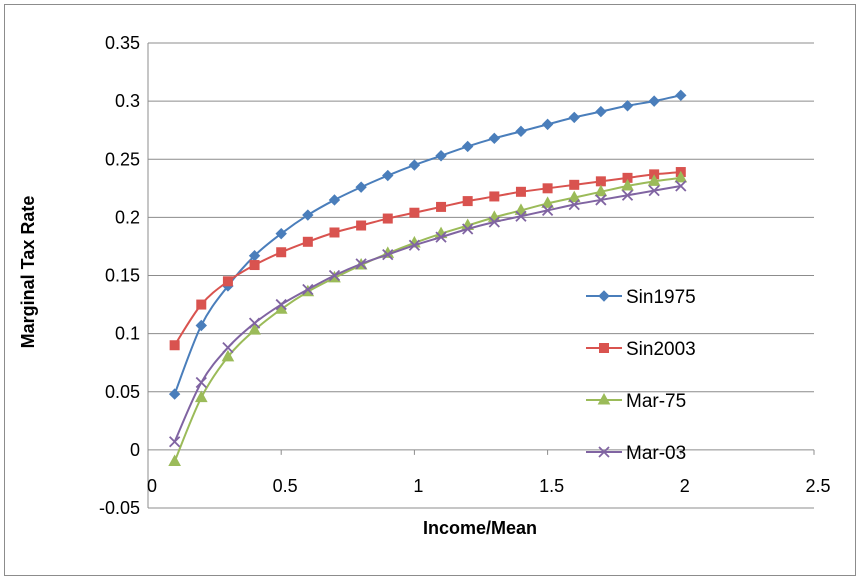  I want to click on legend-label: Sin1975, so click(661, 297).